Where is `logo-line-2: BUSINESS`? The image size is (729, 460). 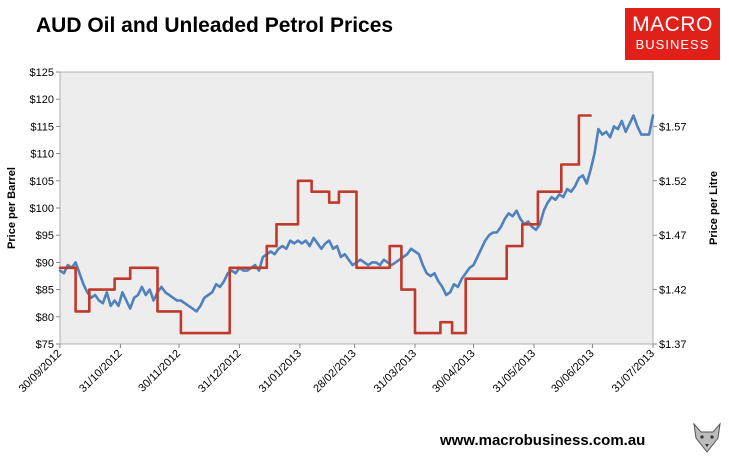
logo-line-2: BUSINESS is located at coordinates (672, 44).